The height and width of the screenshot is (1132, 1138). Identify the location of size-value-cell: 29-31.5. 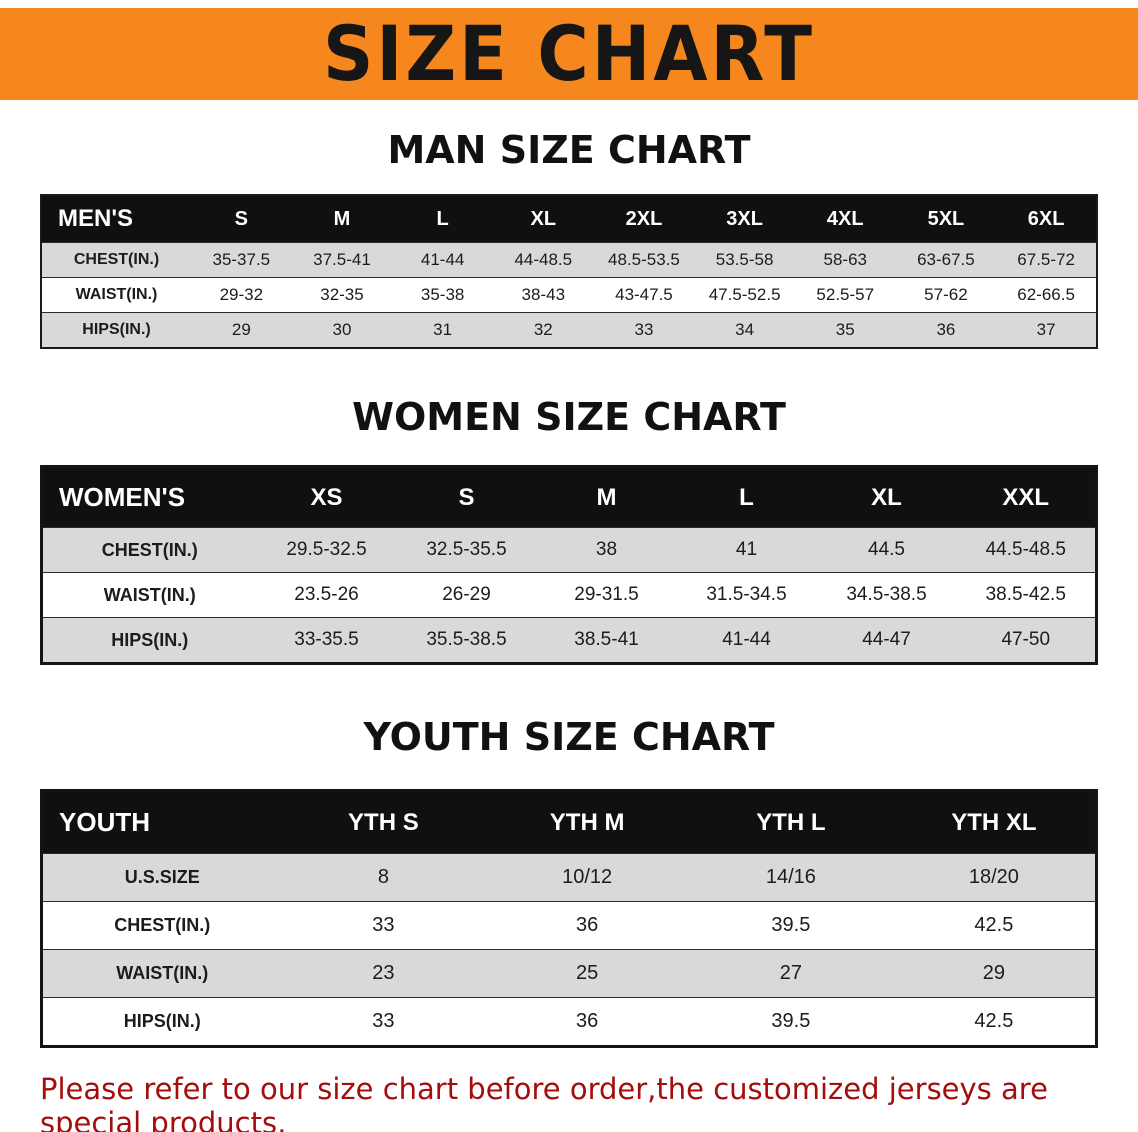
(606, 595).